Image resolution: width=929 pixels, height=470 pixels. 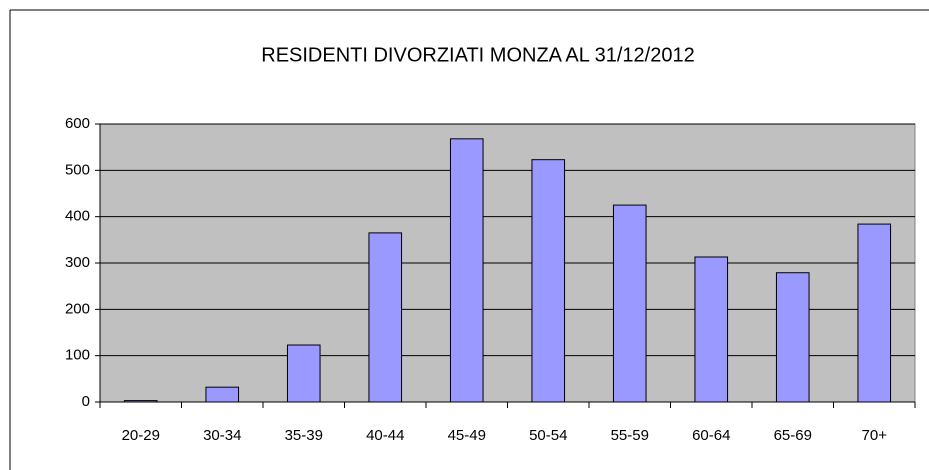 What do you see at coordinates (141, 435) in the screenshot?
I see `x-tick-label: 20-29` at bounding box center [141, 435].